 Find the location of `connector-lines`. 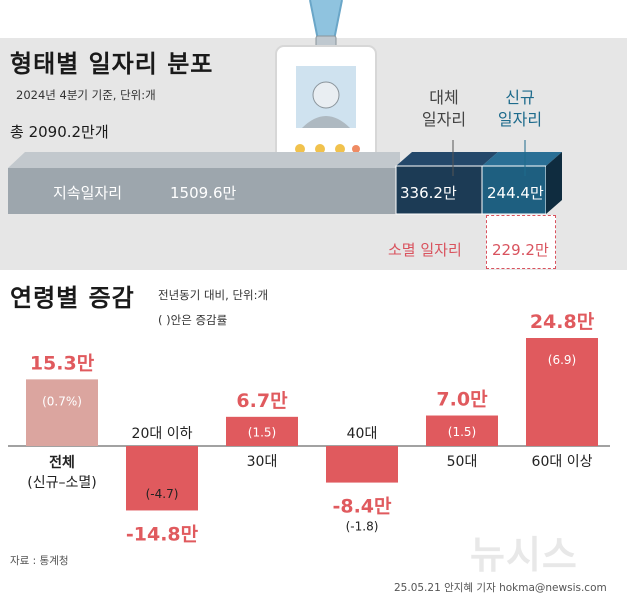

connector-lines is located at coordinates (489, 158).